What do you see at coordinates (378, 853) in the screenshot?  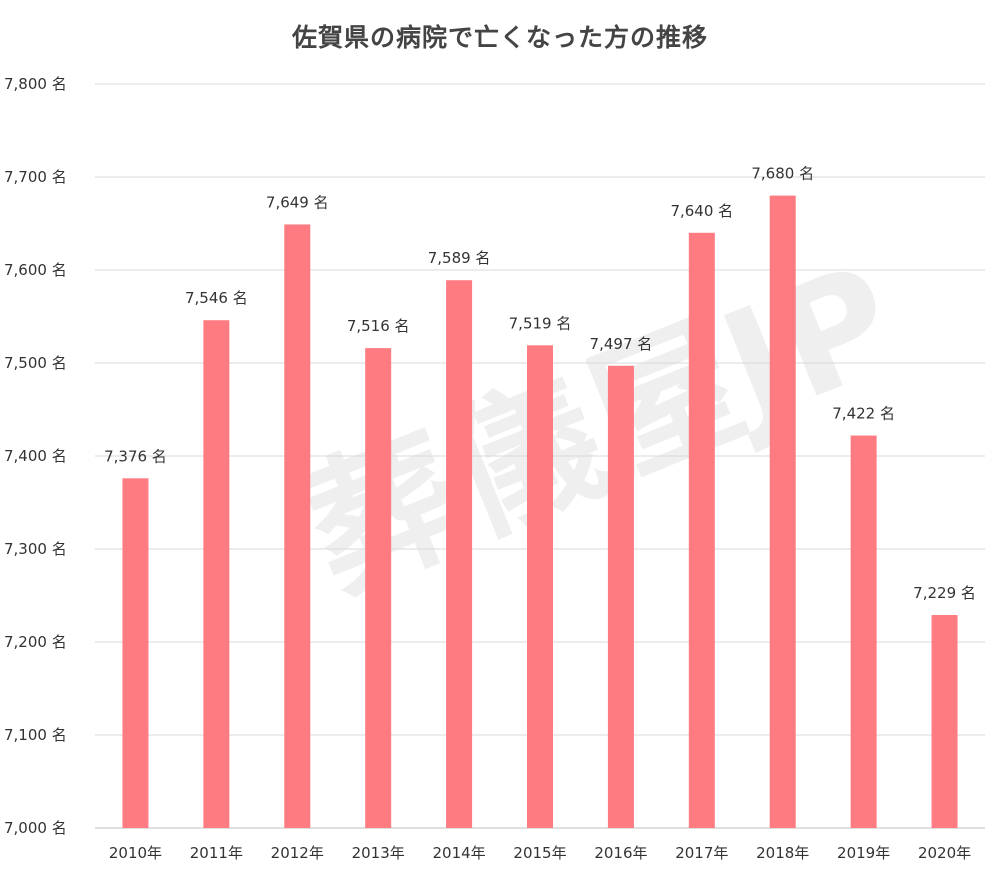 I see `x-tick-label: 2013年` at bounding box center [378, 853].